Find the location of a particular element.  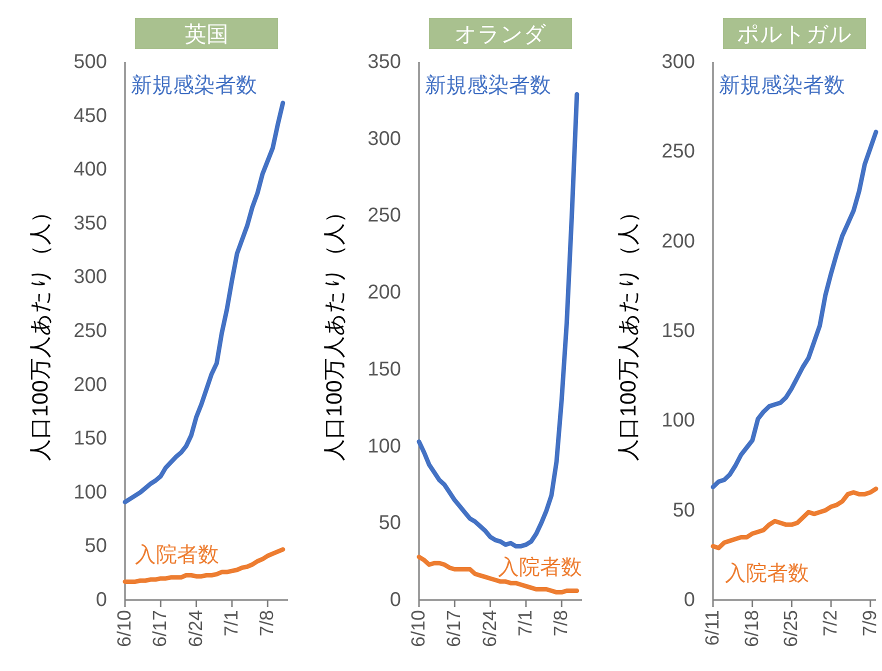

chart-title: ポルトガル is located at coordinates (794, 34).